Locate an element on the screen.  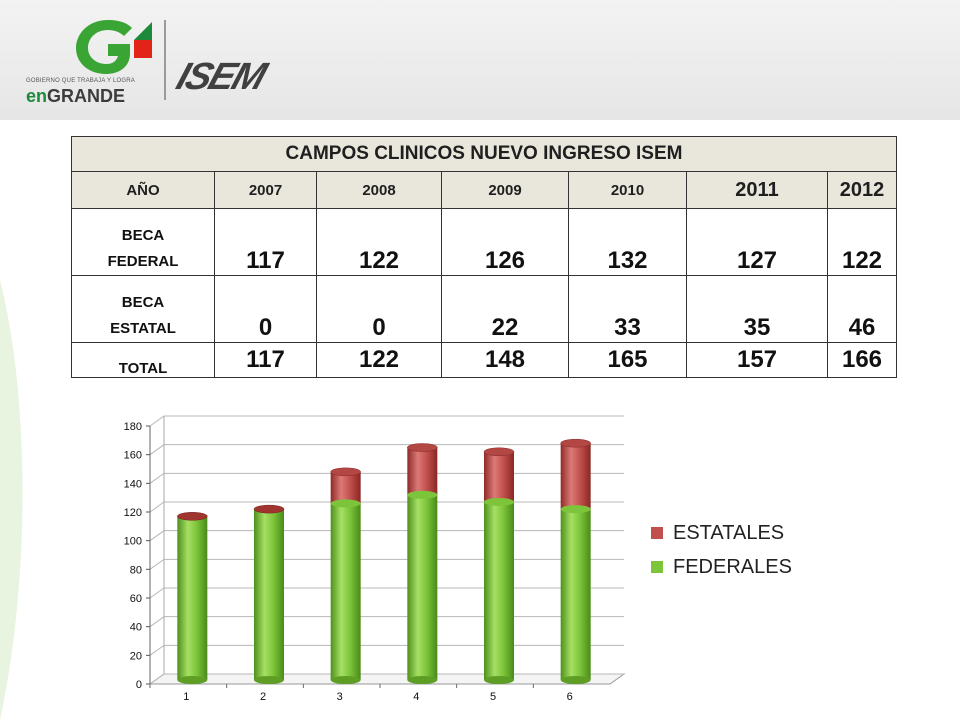
table-cell: 33 is located at coordinates (627, 309).